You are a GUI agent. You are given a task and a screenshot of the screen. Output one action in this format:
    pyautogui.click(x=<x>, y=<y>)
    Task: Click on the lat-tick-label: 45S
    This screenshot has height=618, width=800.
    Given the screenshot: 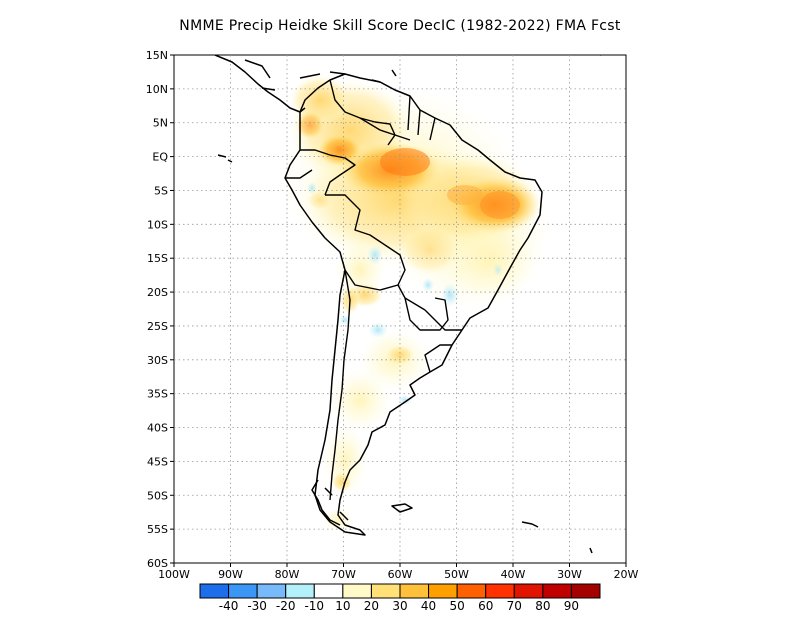 What is the action you would take?
    pyautogui.click(x=157, y=461)
    